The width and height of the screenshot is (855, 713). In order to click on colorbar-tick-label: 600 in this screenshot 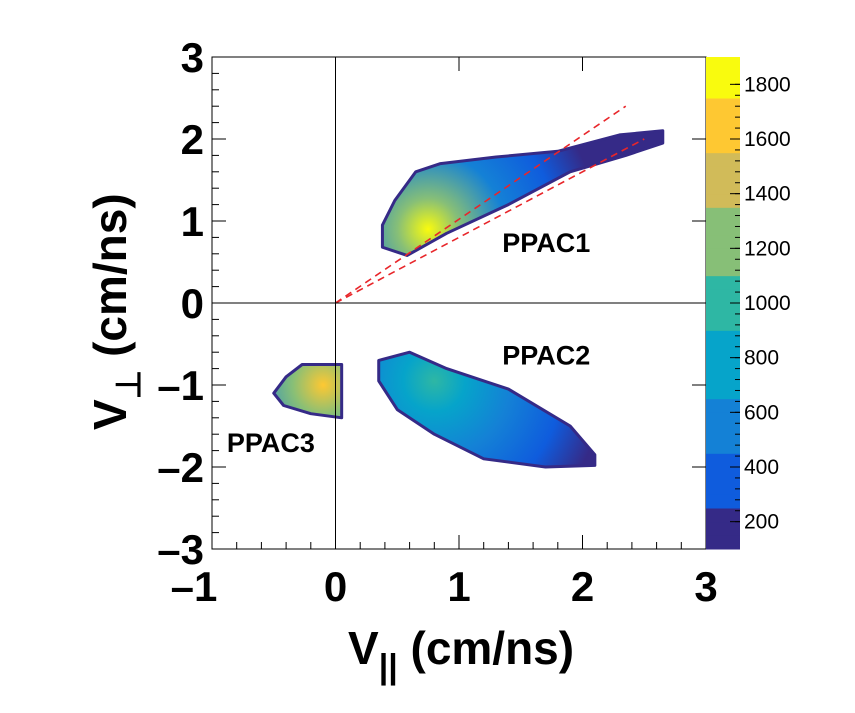, I will do `click(761, 412)`.